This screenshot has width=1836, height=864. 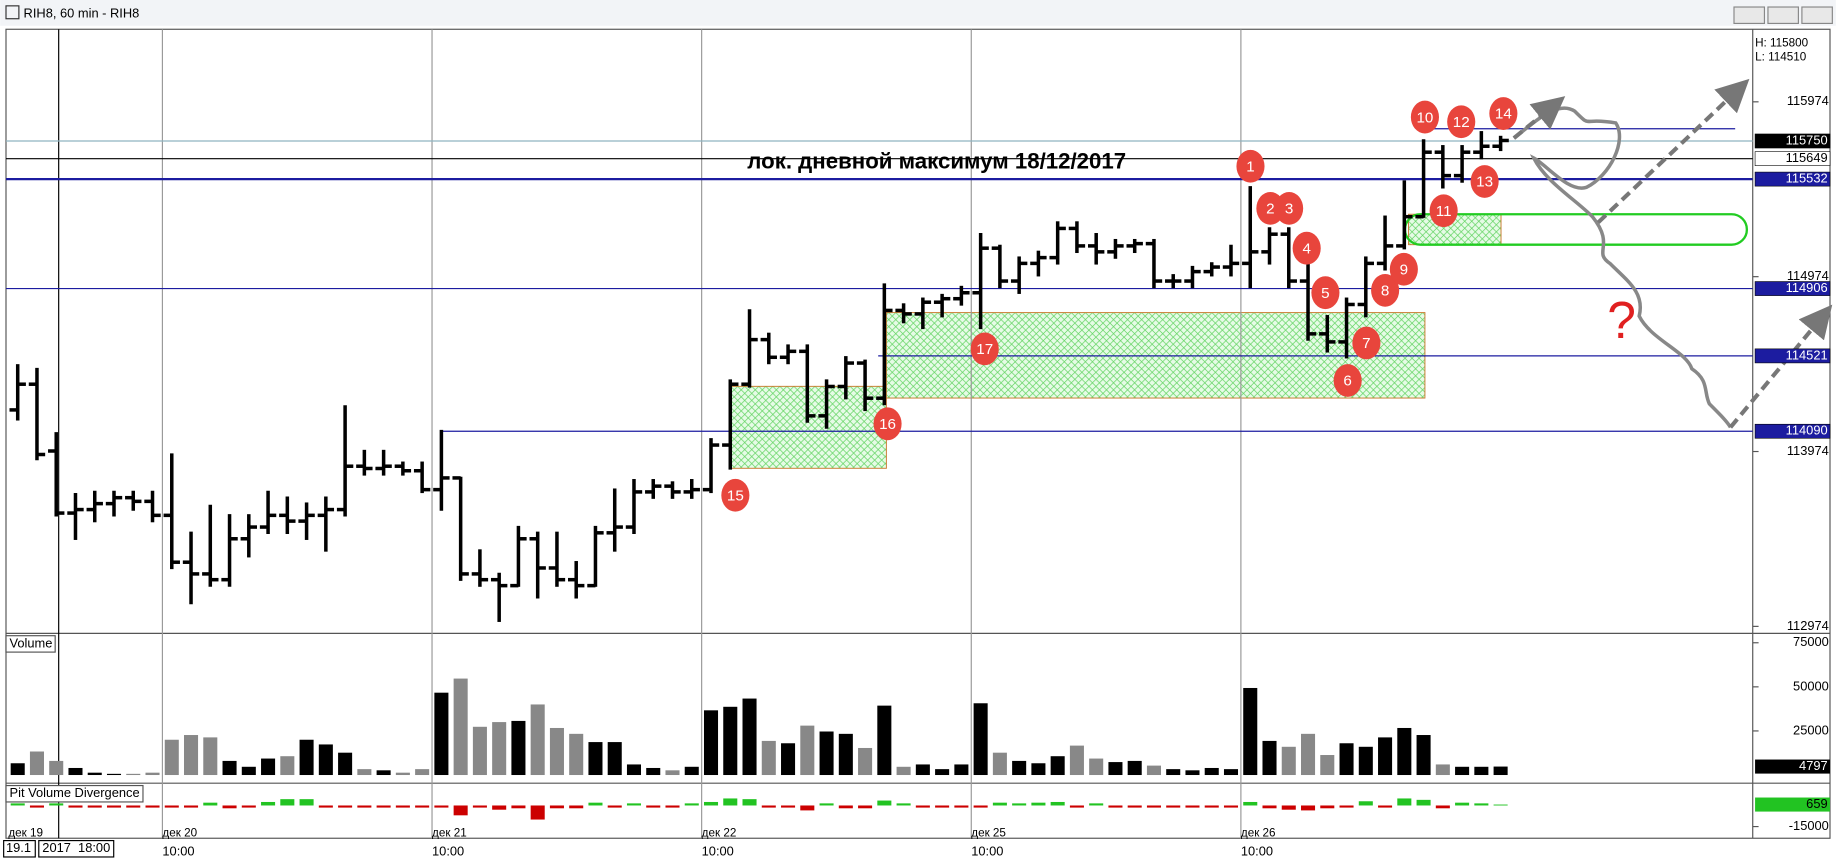 What do you see at coordinates (988, 833) in the screenshot?
I see `x-date-label: дек 25` at bounding box center [988, 833].